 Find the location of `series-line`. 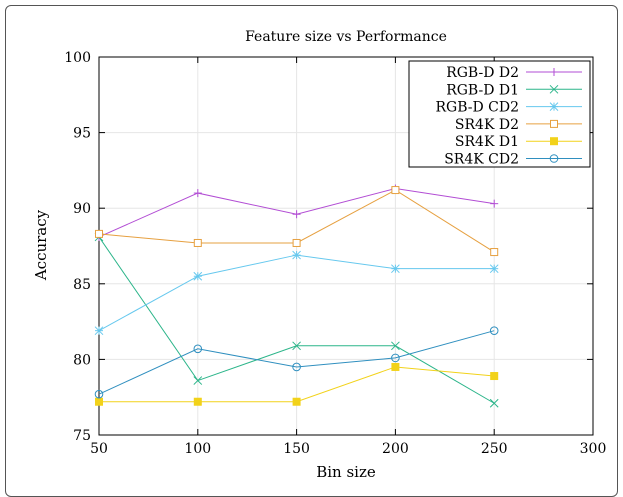

series-line is located at coordinates (296, 362).